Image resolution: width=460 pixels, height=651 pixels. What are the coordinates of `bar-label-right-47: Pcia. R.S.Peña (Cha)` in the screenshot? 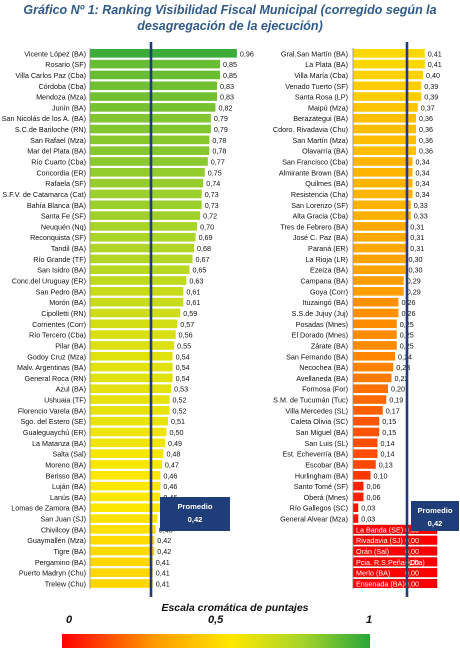 It's located at (390, 562).